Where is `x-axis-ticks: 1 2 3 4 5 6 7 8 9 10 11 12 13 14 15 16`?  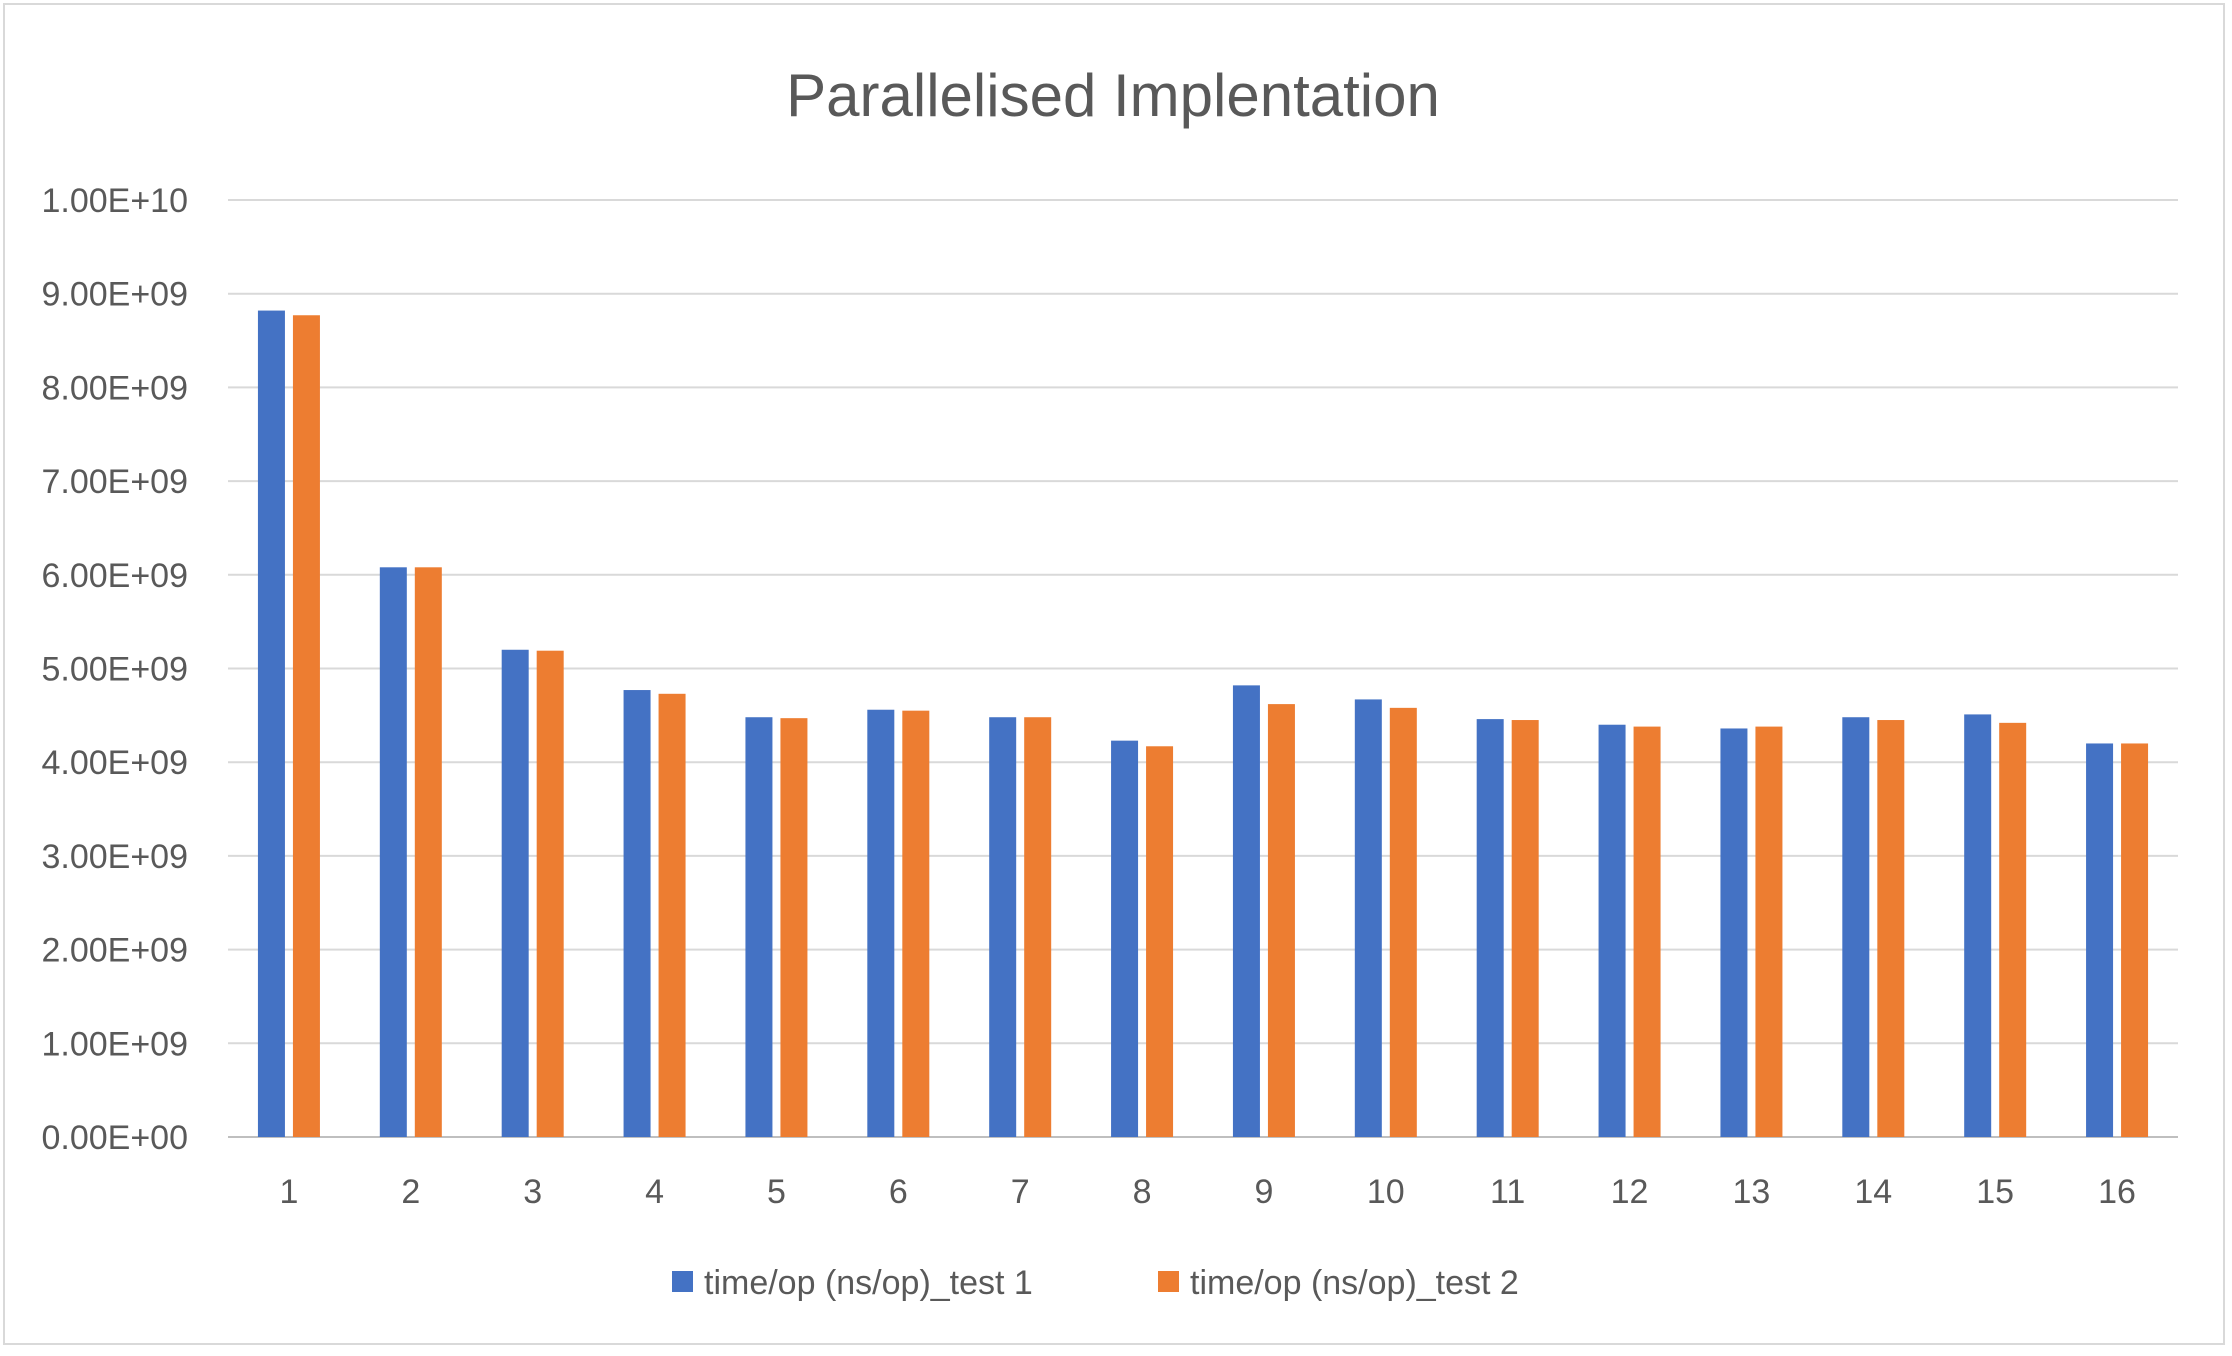 x-axis-ticks: 1 2 3 4 5 6 7 8 9 10 11 12 13 14 15 16 is located at coordinates (1207, 1192).